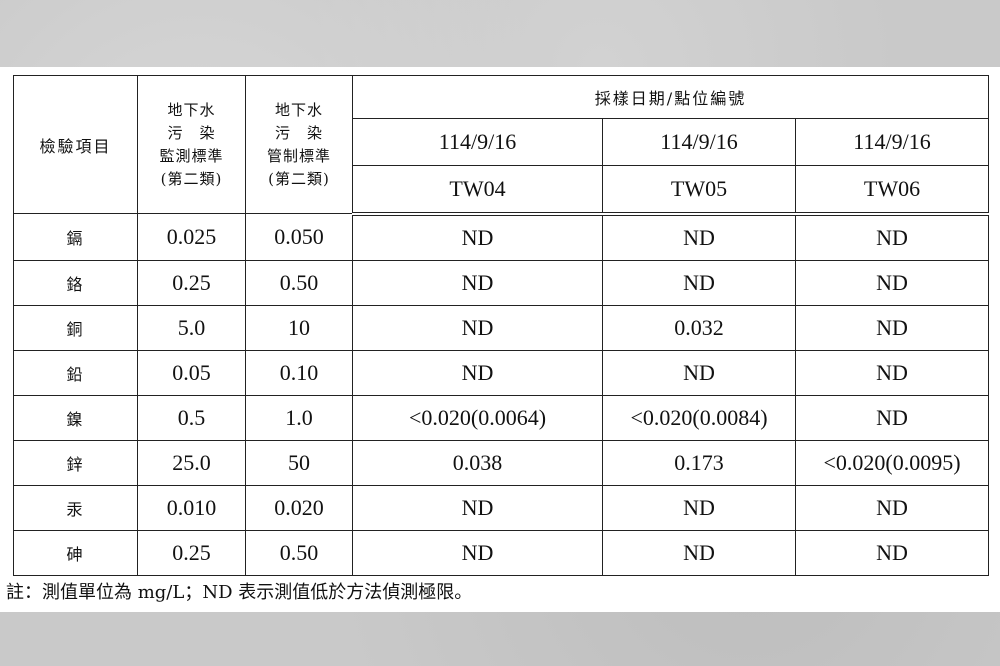 Image resolution: width=1000 pixels, height=666 pixels. What do you see at coordinates (699, 418) in the screenshot?
I see `value-cell: <0.020(0.0084)` at bounding box center [699, 418].